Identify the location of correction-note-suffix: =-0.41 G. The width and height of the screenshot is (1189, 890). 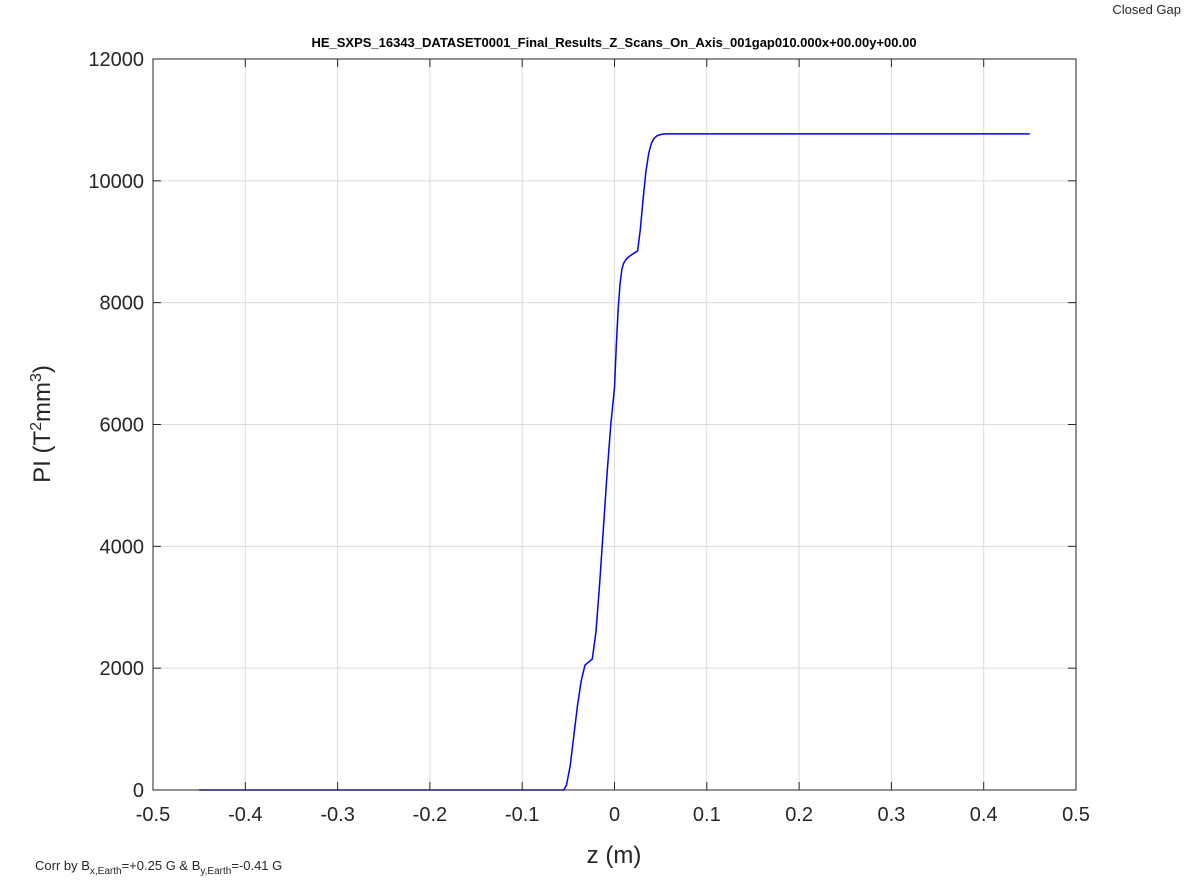
(256, 865).